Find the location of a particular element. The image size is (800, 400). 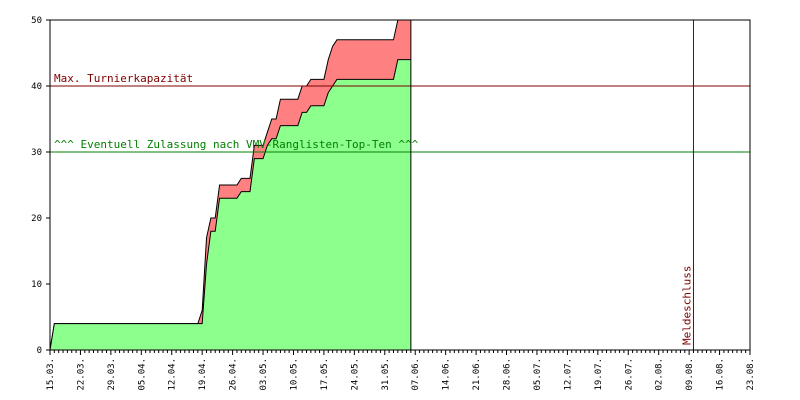

vline-label-3: Meldeschluss is located at coordinates (686, 305).